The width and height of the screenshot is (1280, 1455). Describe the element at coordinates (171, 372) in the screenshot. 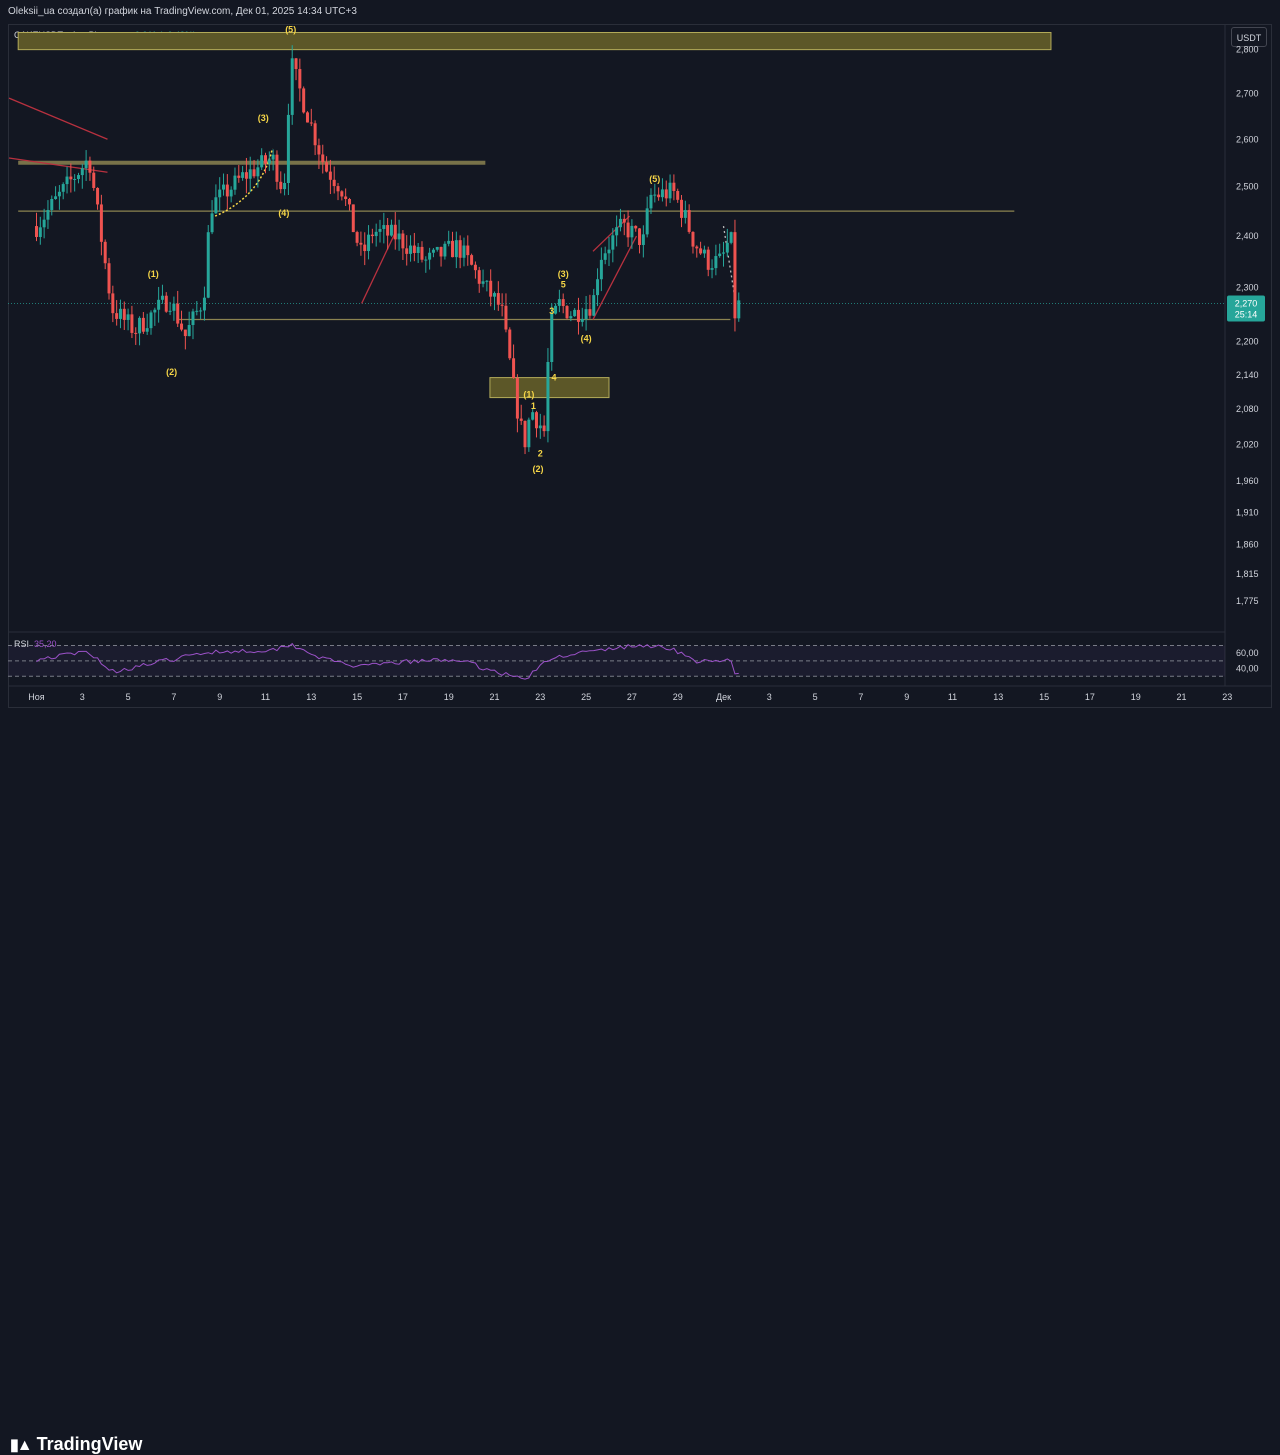

I see `wave-label-4: (2)` at that location.